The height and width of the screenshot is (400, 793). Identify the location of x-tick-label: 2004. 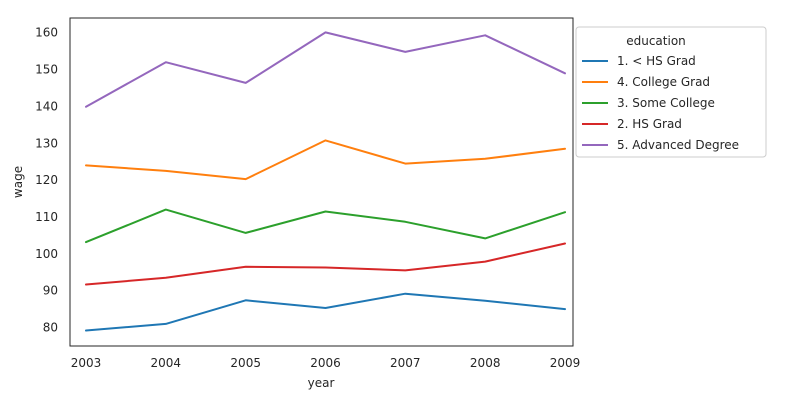
(166, 363).